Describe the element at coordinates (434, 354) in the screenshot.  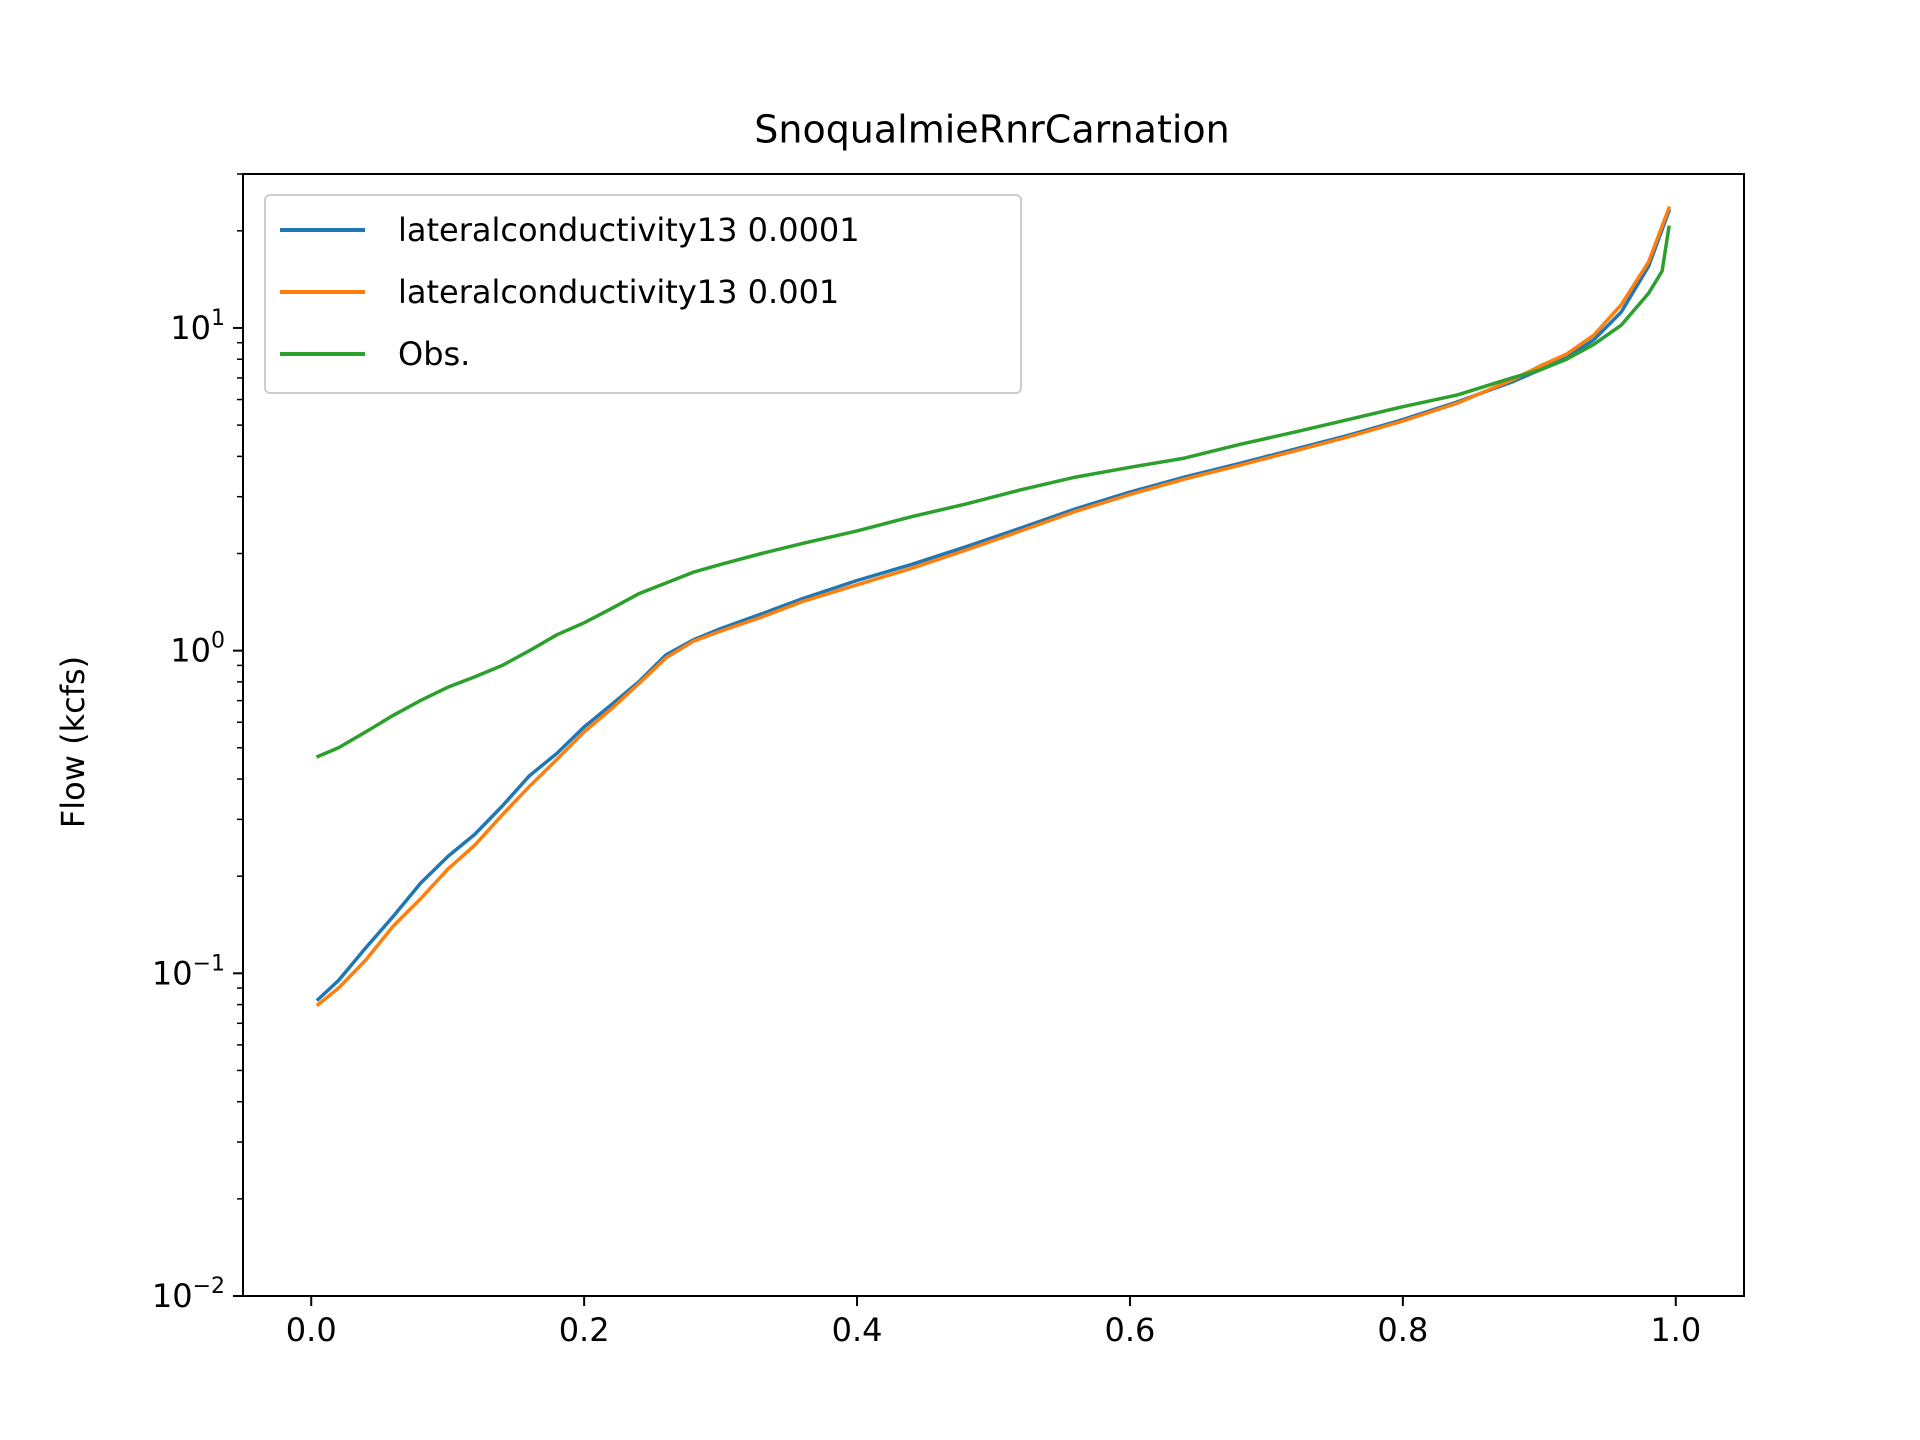
I see `legend-label-3: Obs.` at that location.